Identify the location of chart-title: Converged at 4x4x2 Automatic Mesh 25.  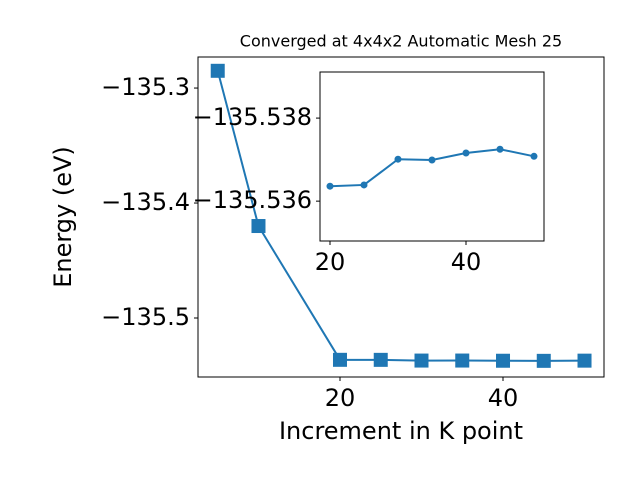
(401, 41).